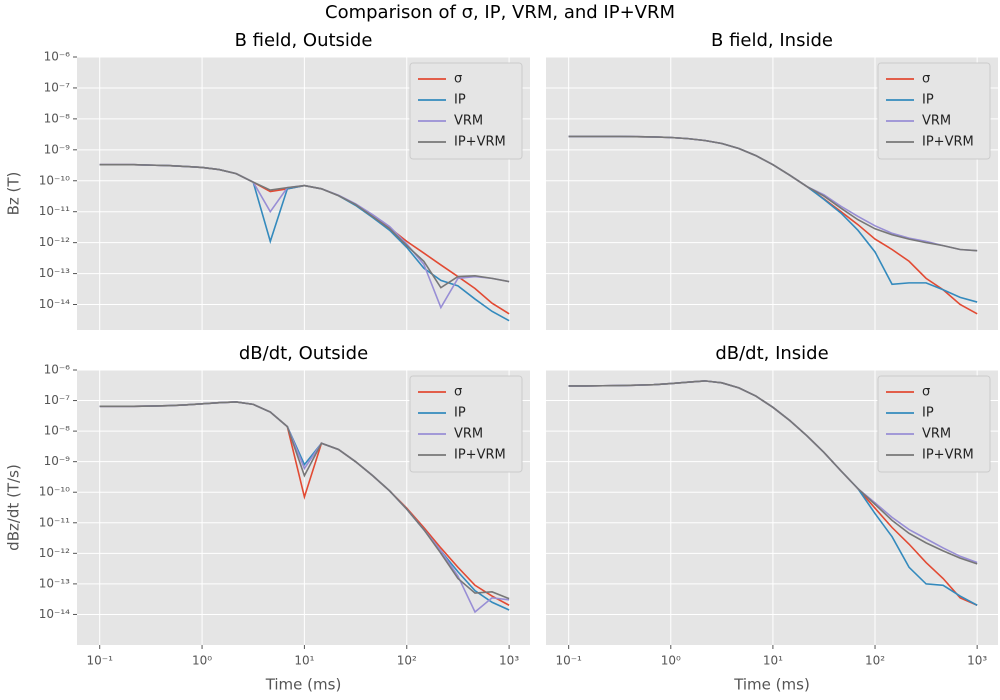 The height and width of the screenshot is (700, 1000). I want to click on panel-title: dB/dt, Outside, so click(303, 353).